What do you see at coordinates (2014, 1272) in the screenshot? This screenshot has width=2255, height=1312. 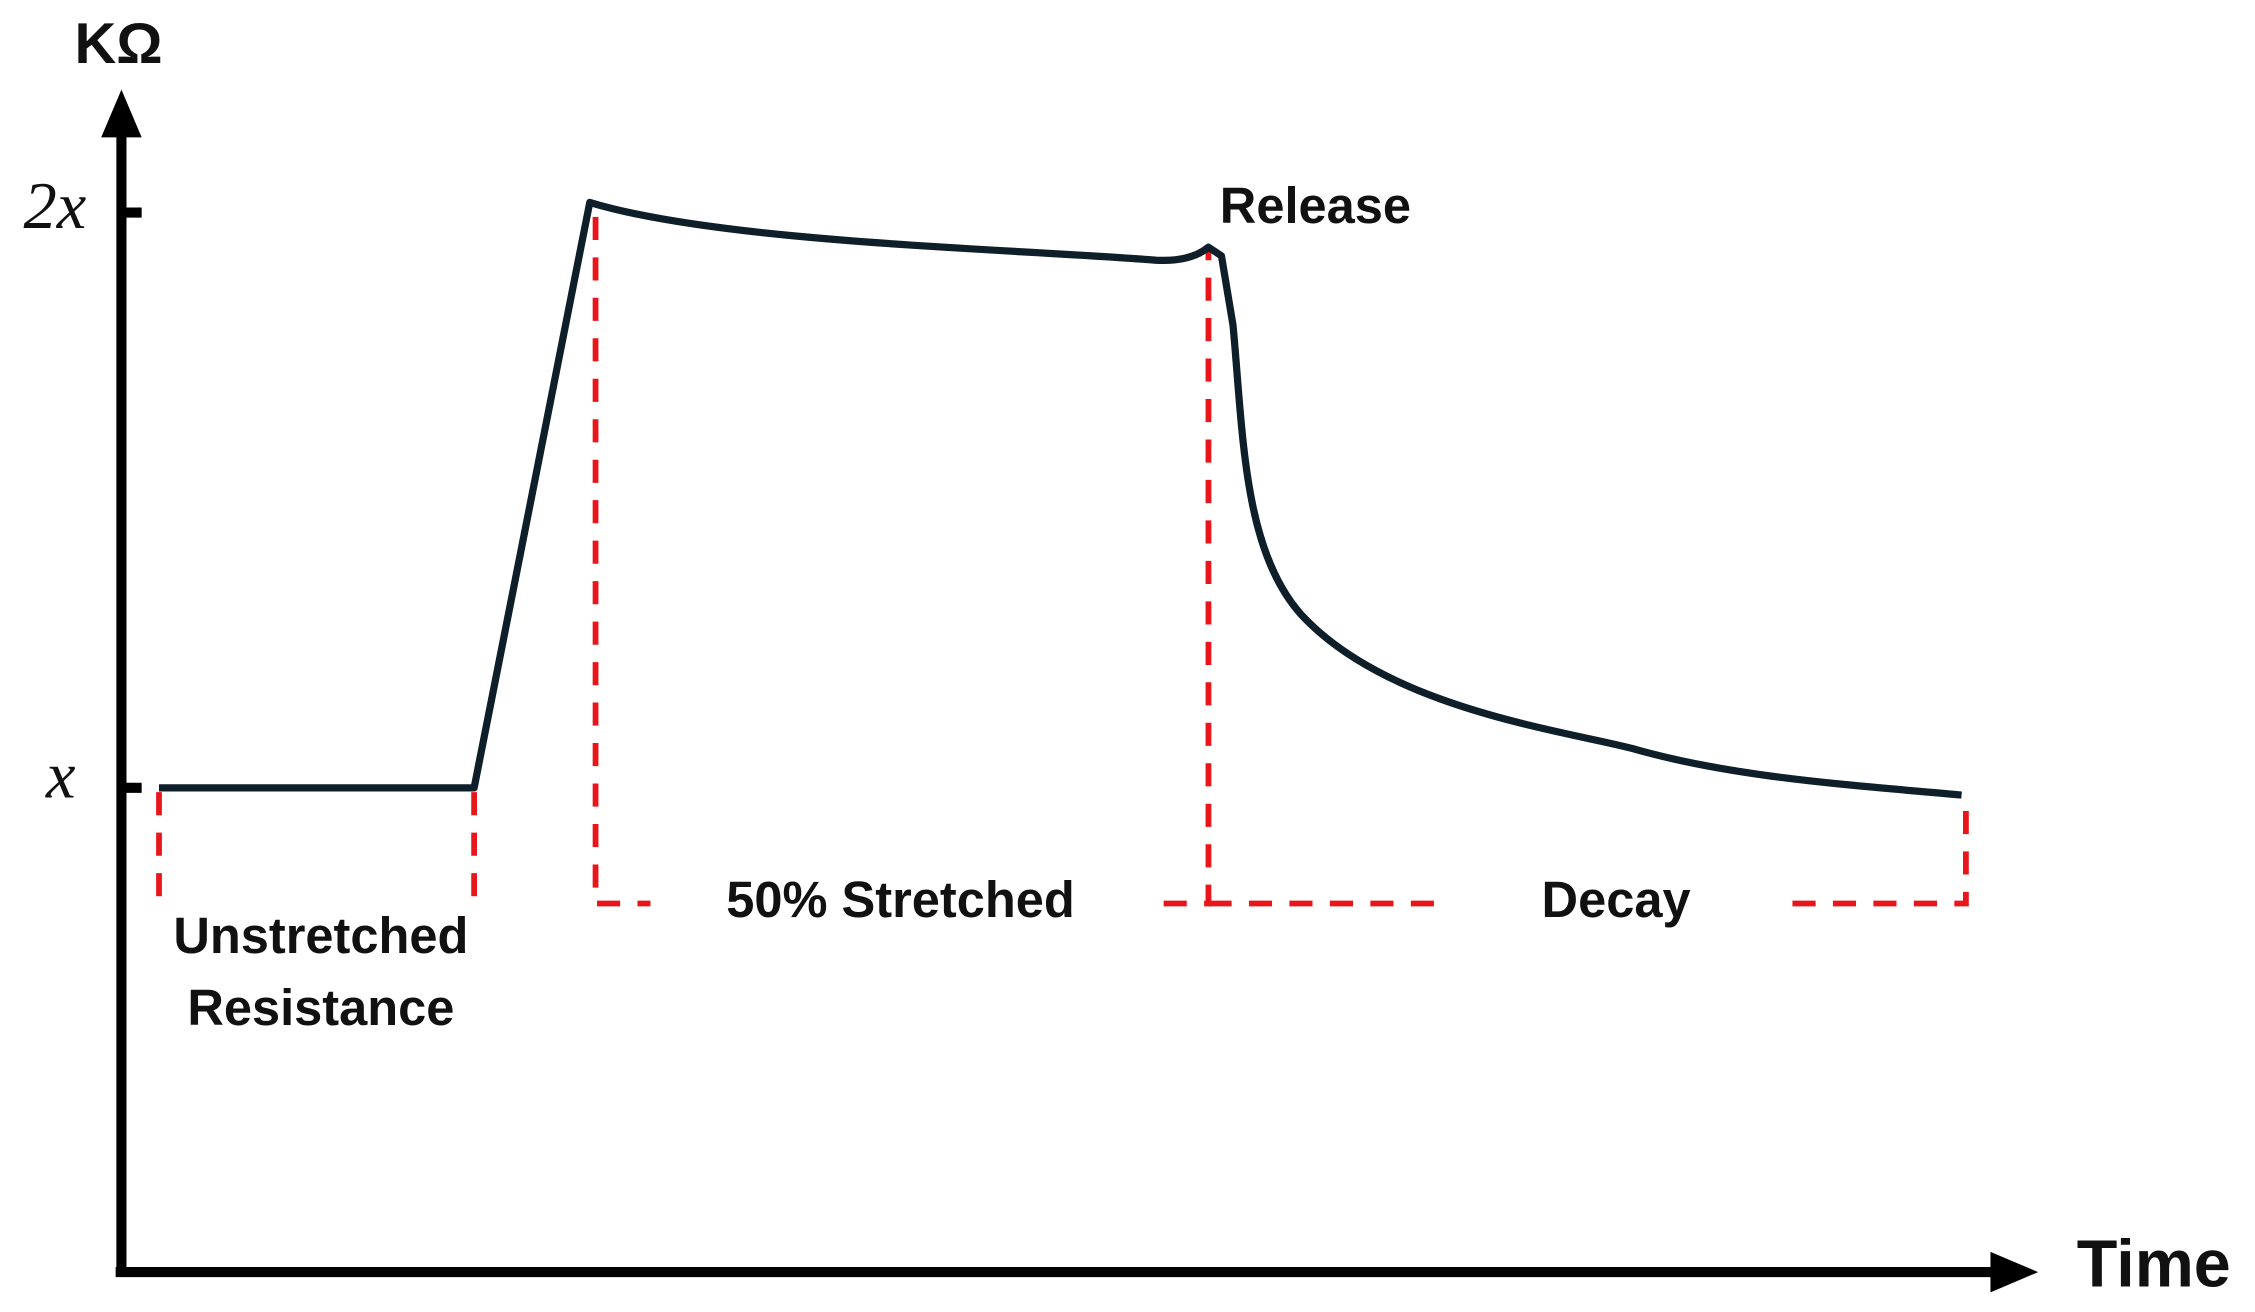 I see `x-axis-arrow` at bounding box center [2014, 1272].